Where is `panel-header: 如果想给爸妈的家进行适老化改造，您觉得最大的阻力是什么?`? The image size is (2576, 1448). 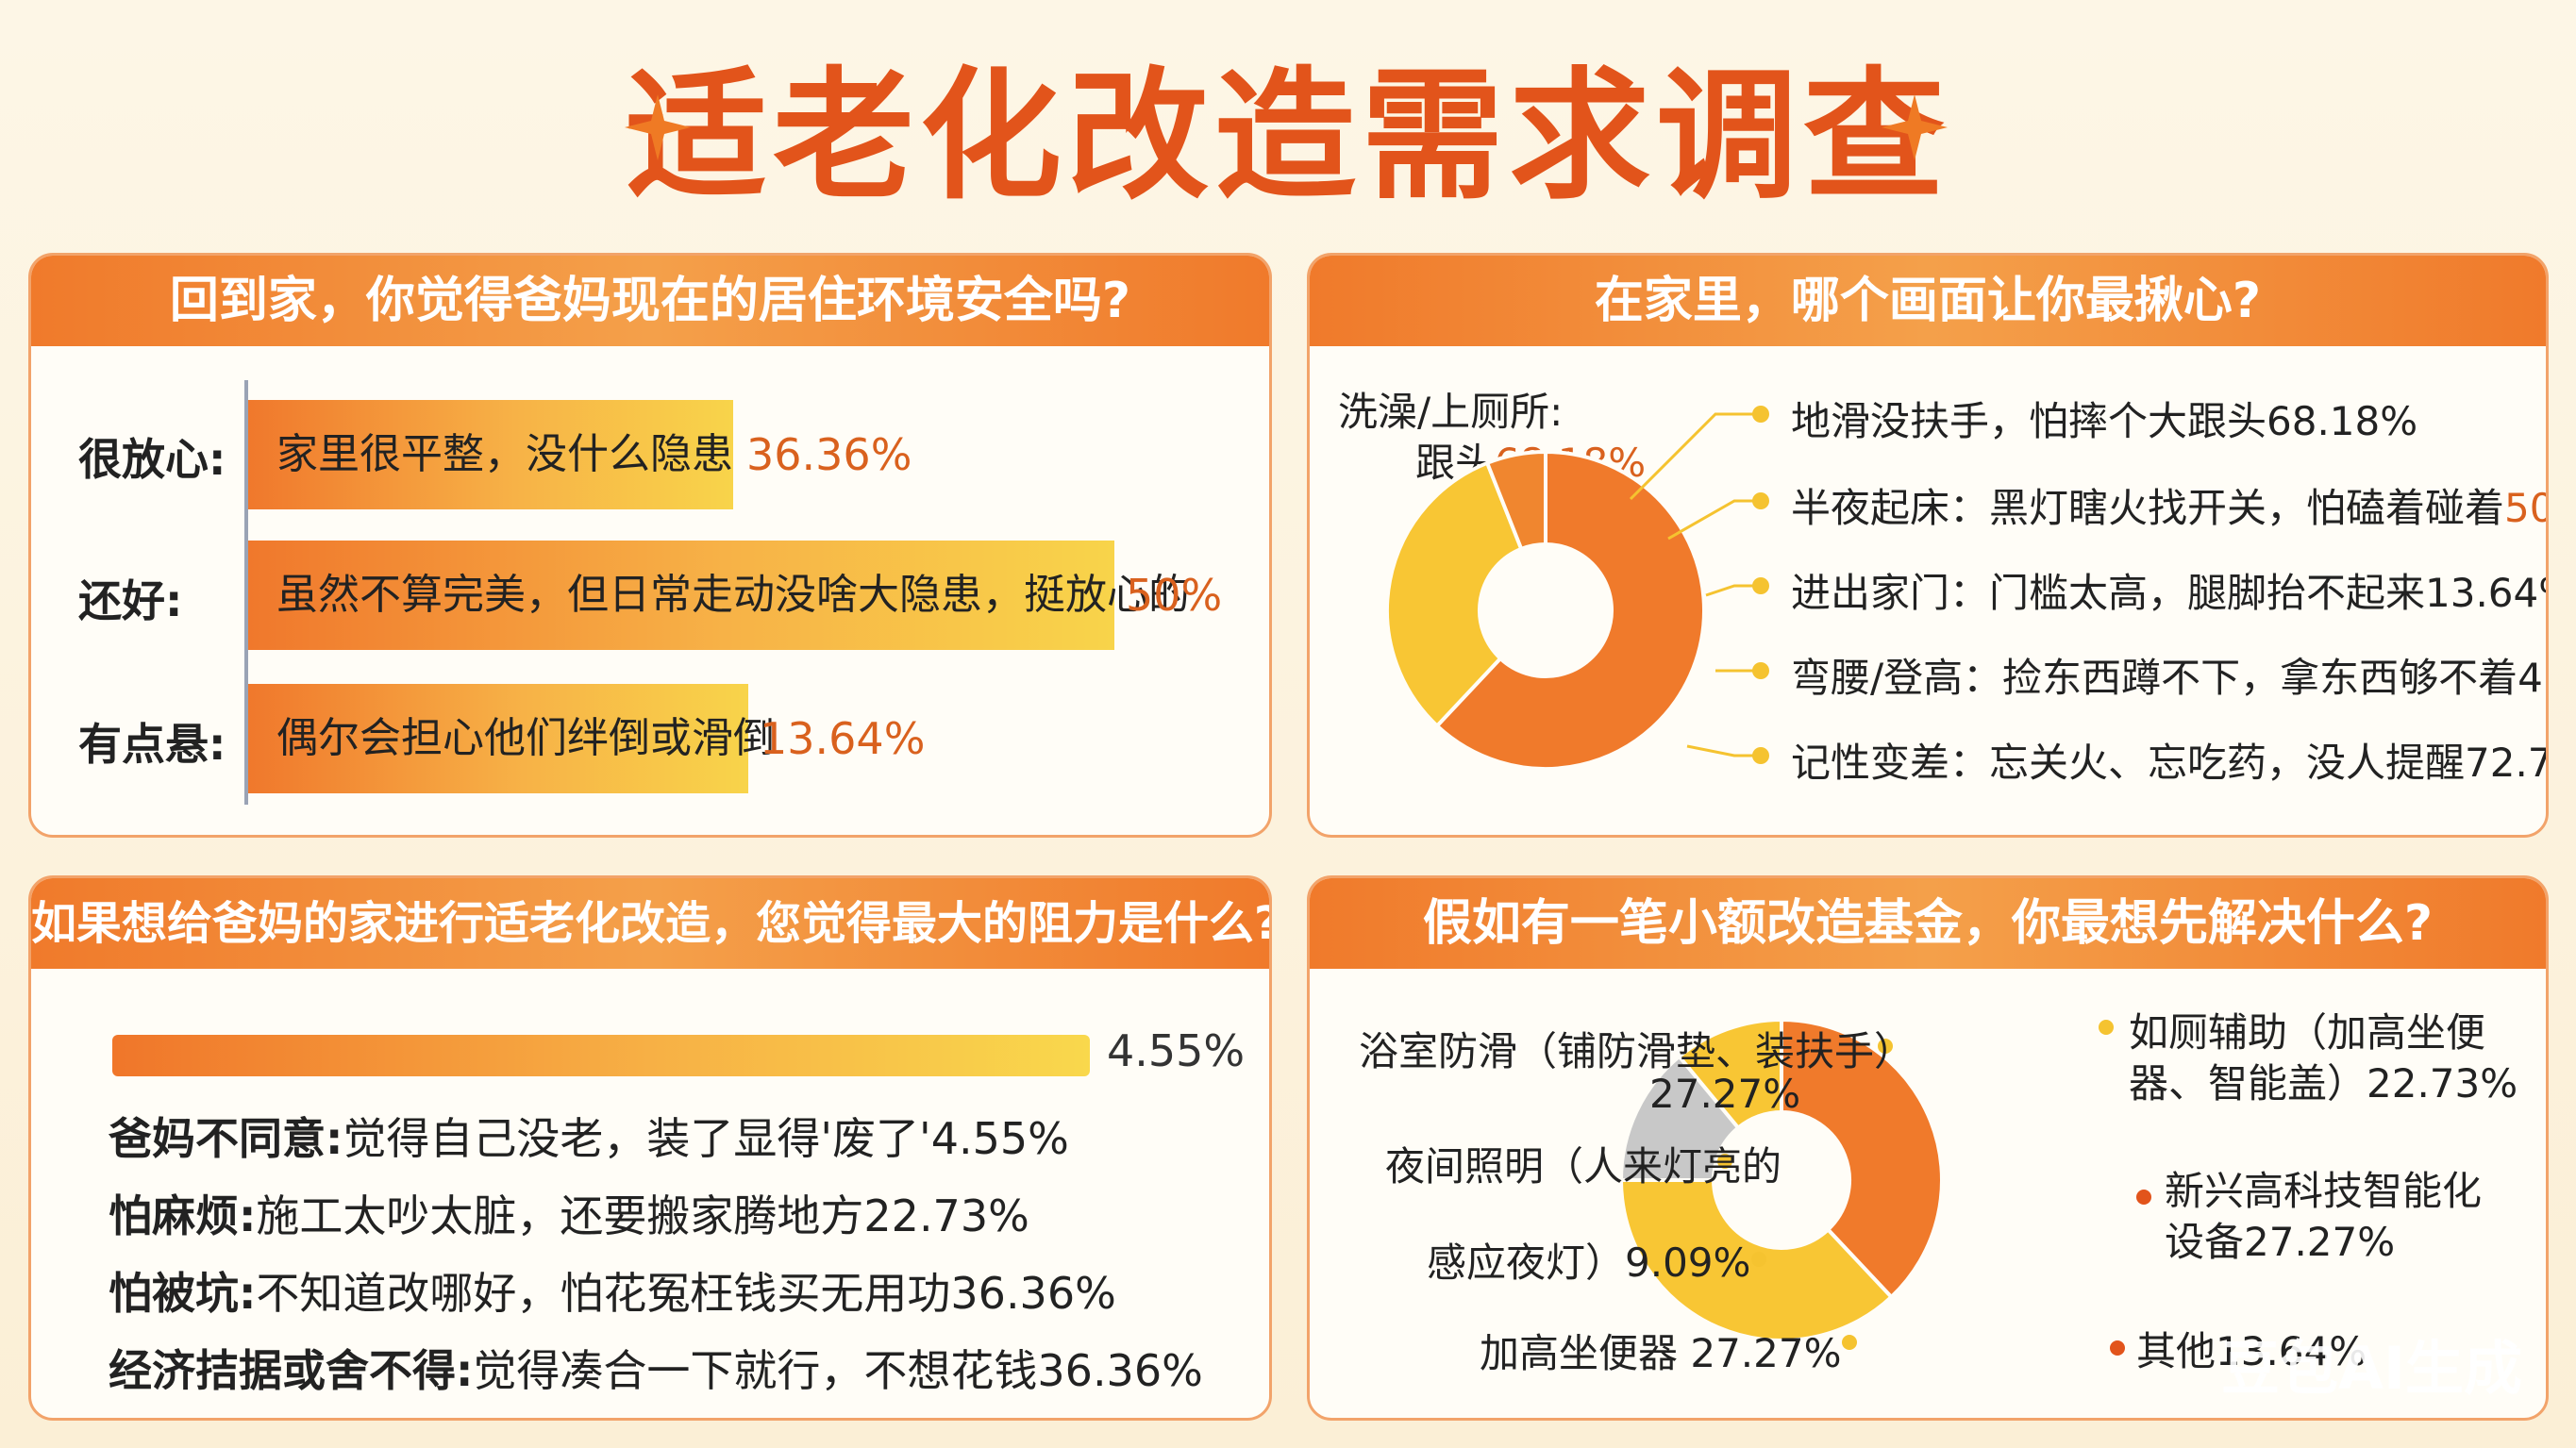
panel-header: 如果想给爸妈的家进行适老化改造，您觉得最大的阻力是什么? is located at coordinates (650, 924).